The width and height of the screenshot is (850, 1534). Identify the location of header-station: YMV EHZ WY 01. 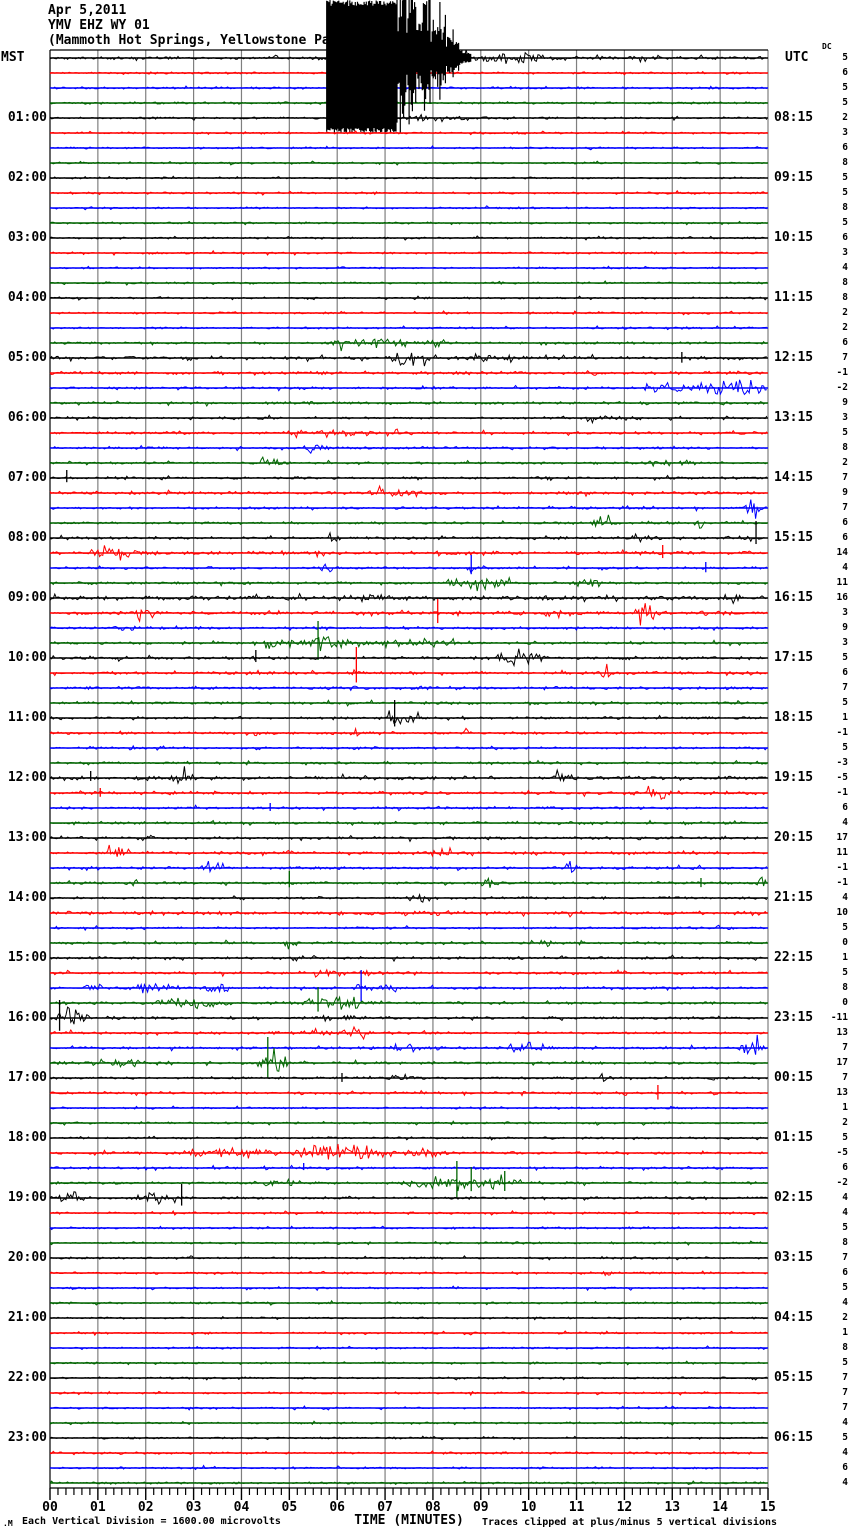
(99, 25).